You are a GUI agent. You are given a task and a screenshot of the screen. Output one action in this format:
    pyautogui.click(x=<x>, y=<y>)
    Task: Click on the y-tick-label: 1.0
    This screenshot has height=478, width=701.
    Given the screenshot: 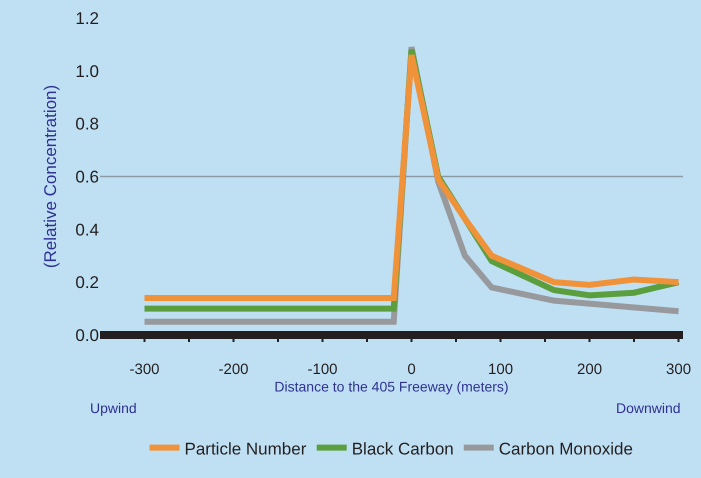 What is the action you would take?
    pyautogui.click(x=87, y=71)
    